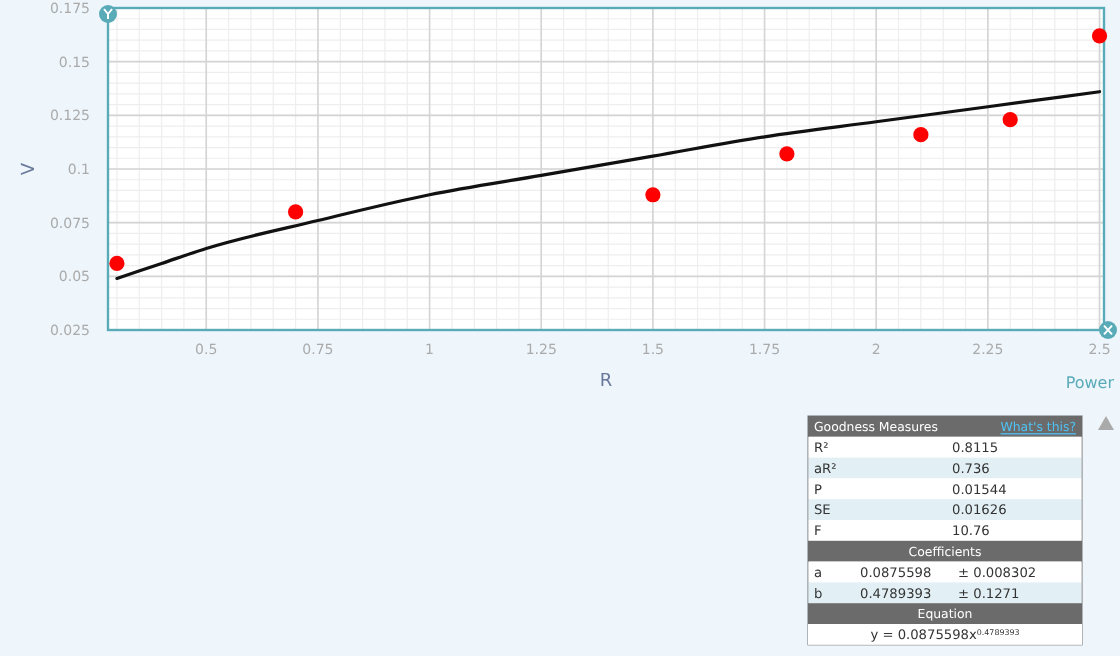  I want to click on text: Power, so click(1090, 383).